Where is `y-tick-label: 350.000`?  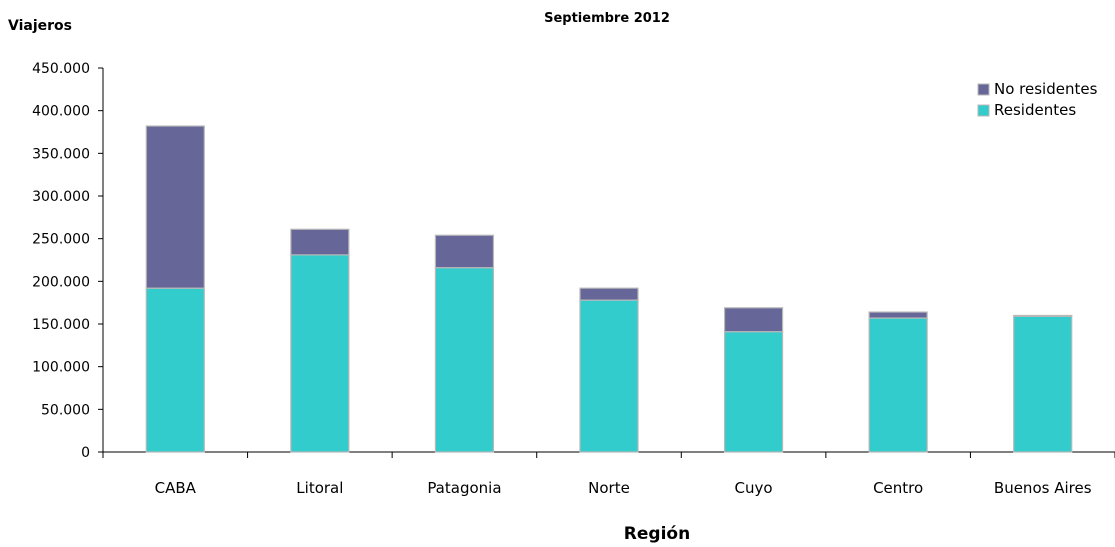 y-tick-label: 350.000 is located at coordinates (61, 154).